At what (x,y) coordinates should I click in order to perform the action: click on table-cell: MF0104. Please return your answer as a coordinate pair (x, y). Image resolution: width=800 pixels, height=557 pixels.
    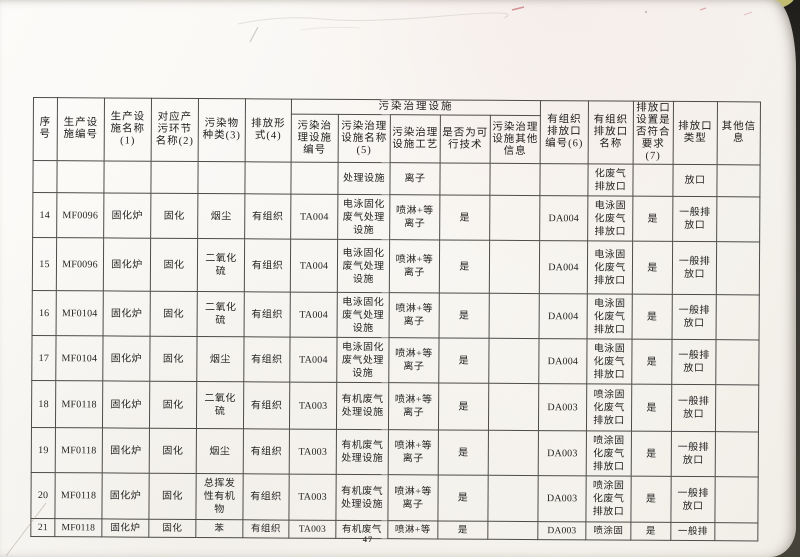
    Looking at the image, I should click on (79, 358).